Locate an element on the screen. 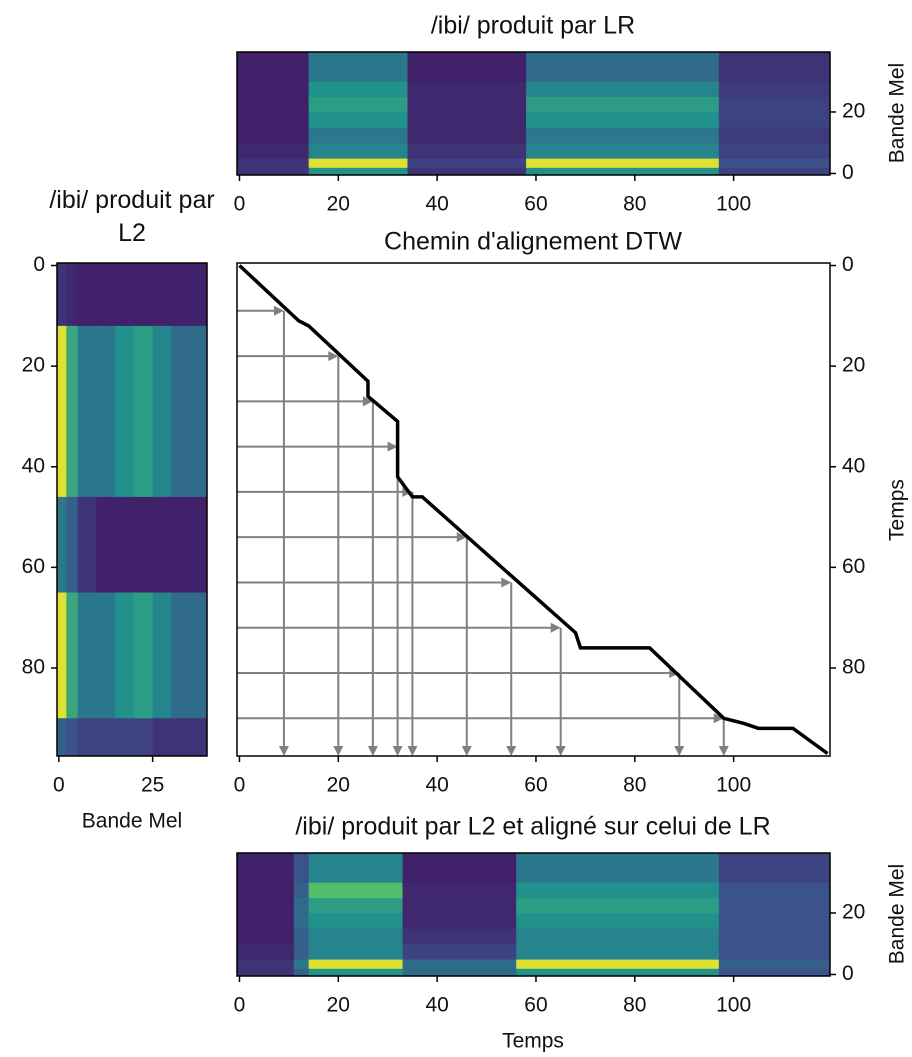  x-tick-label: 0 is located at coordinates (240, 204).